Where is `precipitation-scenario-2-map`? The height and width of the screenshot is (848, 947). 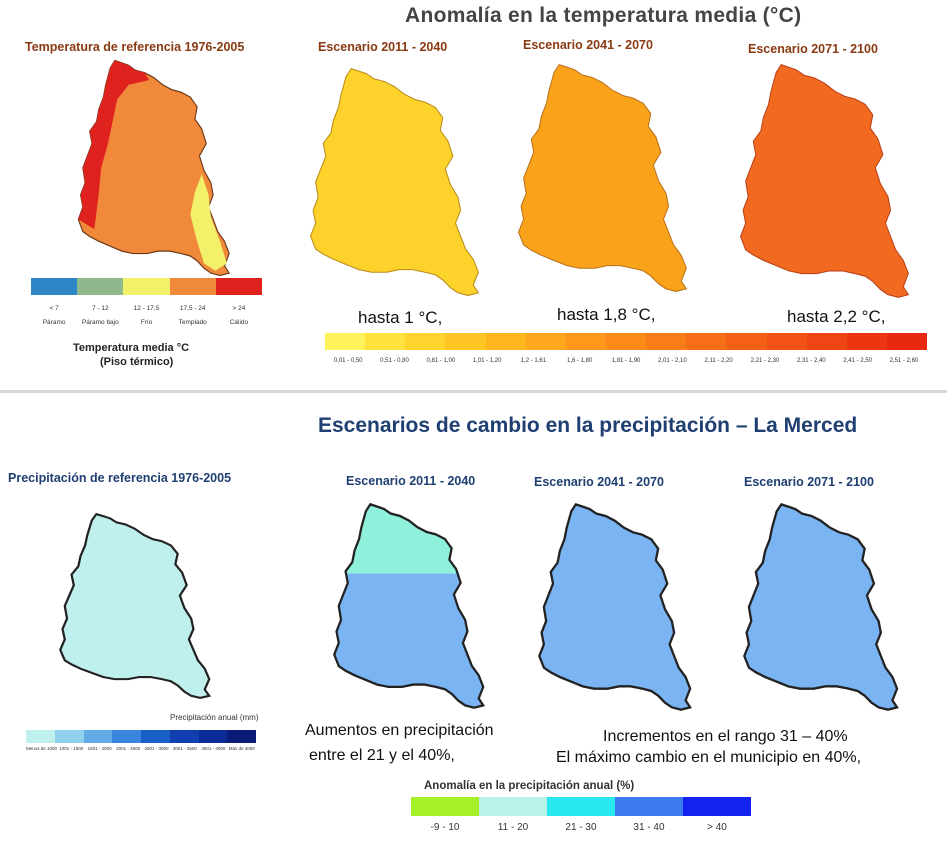 precipitation-scenario-2-map is located at coordinates (615, 607).